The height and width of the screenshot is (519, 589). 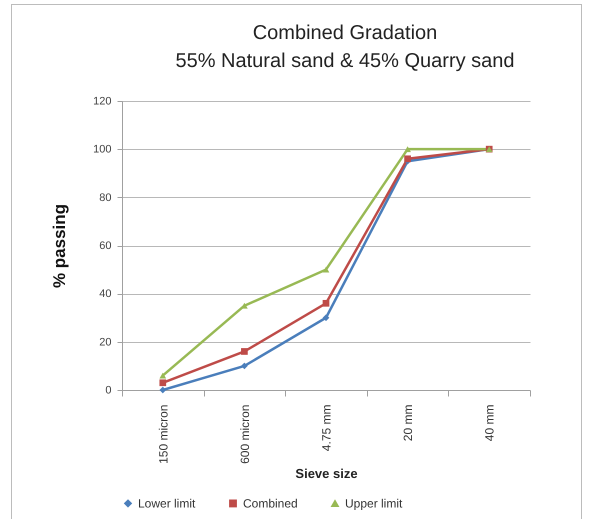 I want to click on y-tick-label: 80, so click(x=105, y=198).